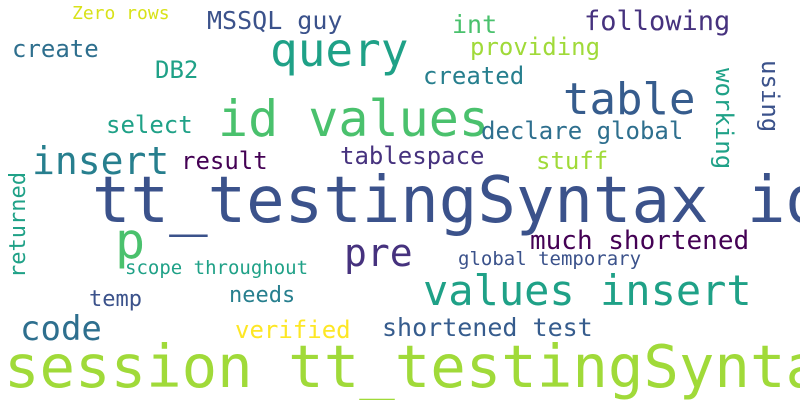  Describe the element at coordinates (149, 125) in the screenshot. I see `word-select: select` at that location.